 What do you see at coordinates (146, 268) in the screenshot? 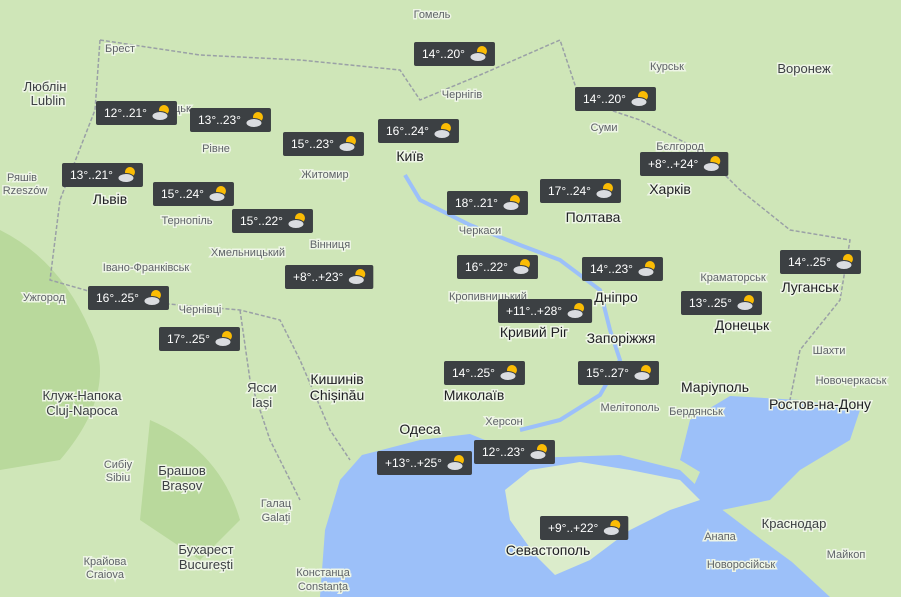
I see `city-label: Івано-Франківськ` at bounding box center [146, 268].